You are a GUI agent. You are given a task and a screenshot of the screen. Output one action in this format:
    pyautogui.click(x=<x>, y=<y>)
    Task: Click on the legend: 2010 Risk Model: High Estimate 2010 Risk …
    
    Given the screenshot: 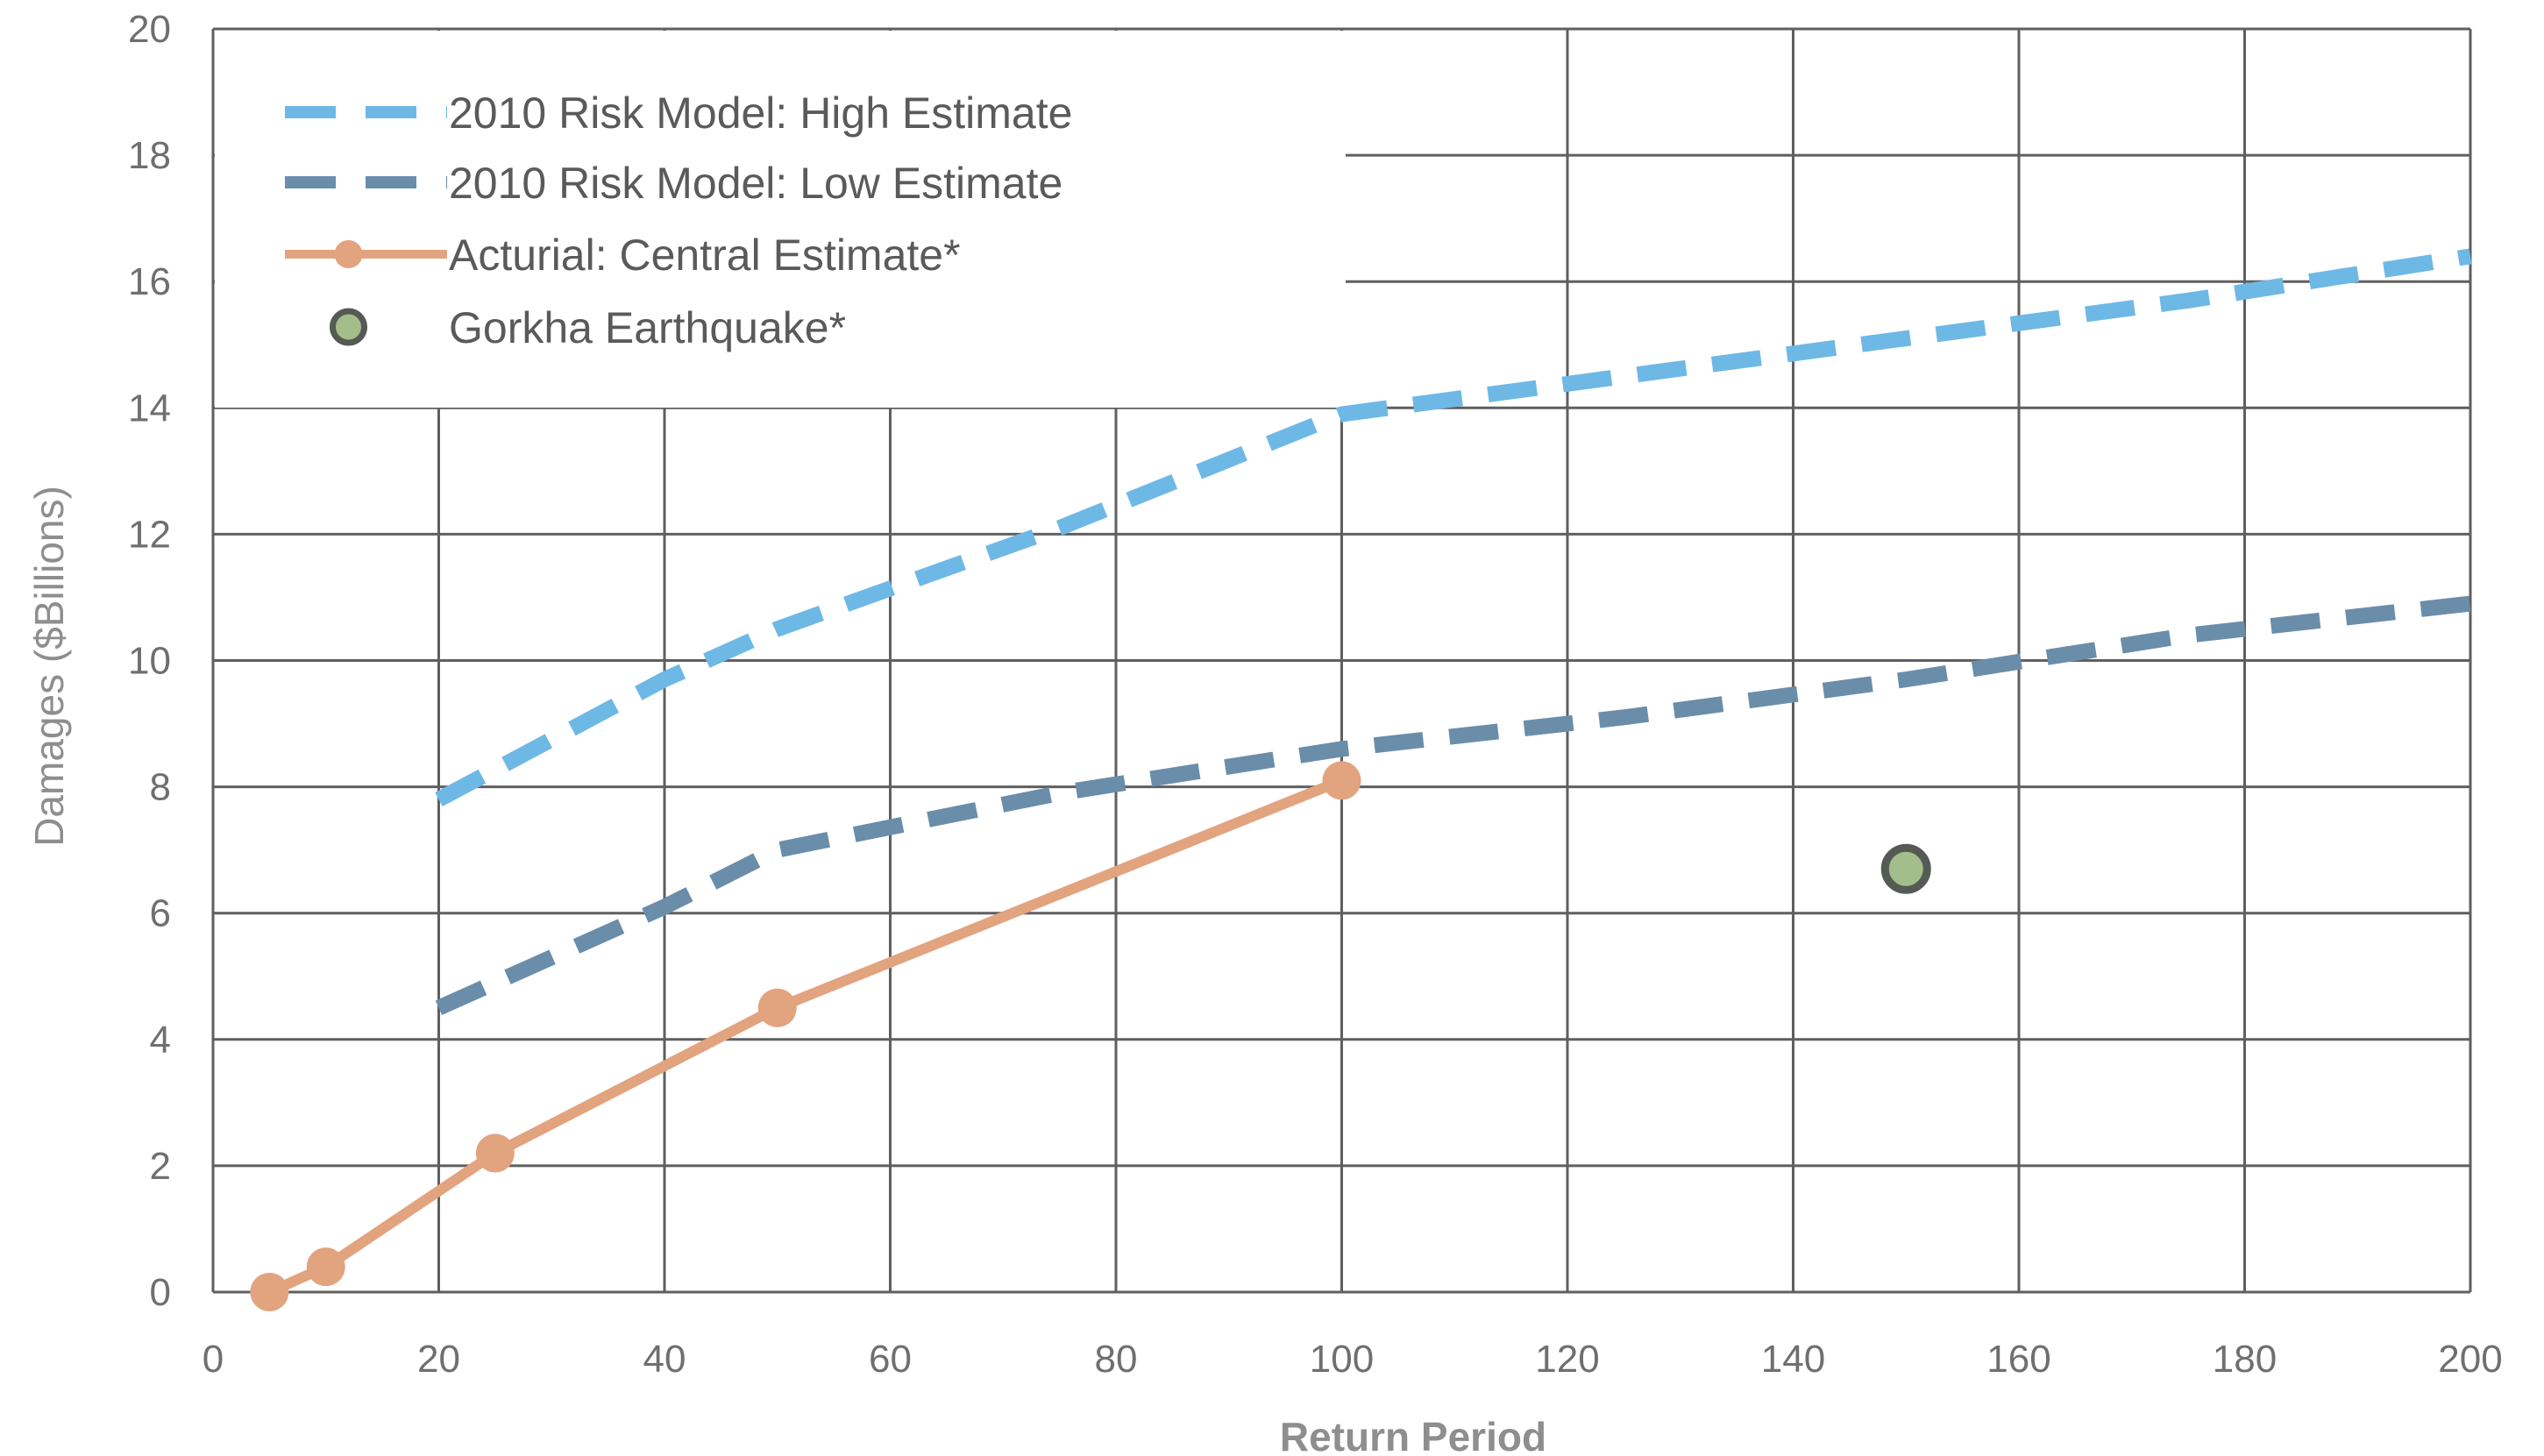 What is the action you would take?
    pyautogui.click(x=679, y=220)
    